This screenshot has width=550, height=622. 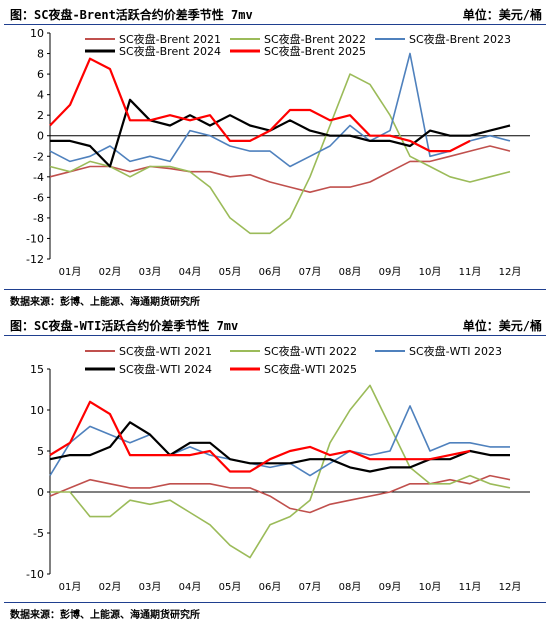 I want to click on legend-label: SC夜盘-WTI 2021, so click(x=165, y=351).